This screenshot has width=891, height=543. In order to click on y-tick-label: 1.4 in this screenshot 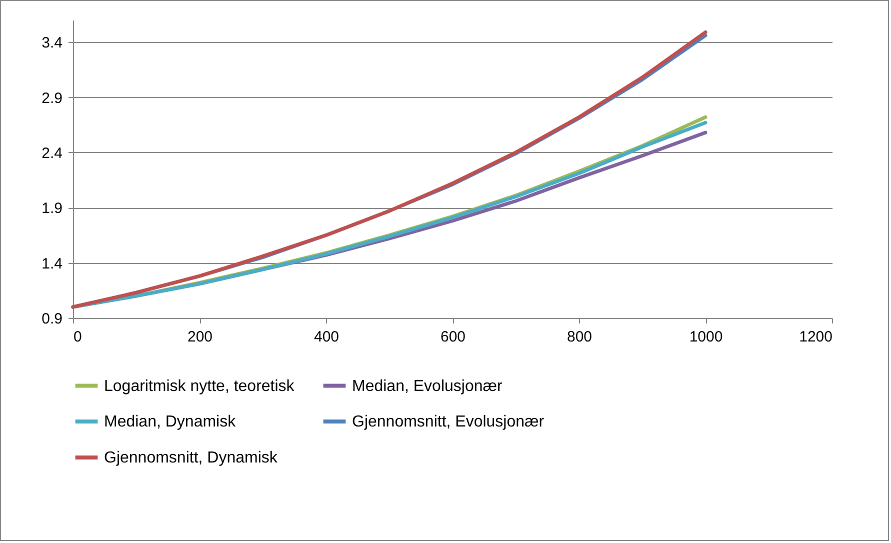, I will do `click(52, 263)`.